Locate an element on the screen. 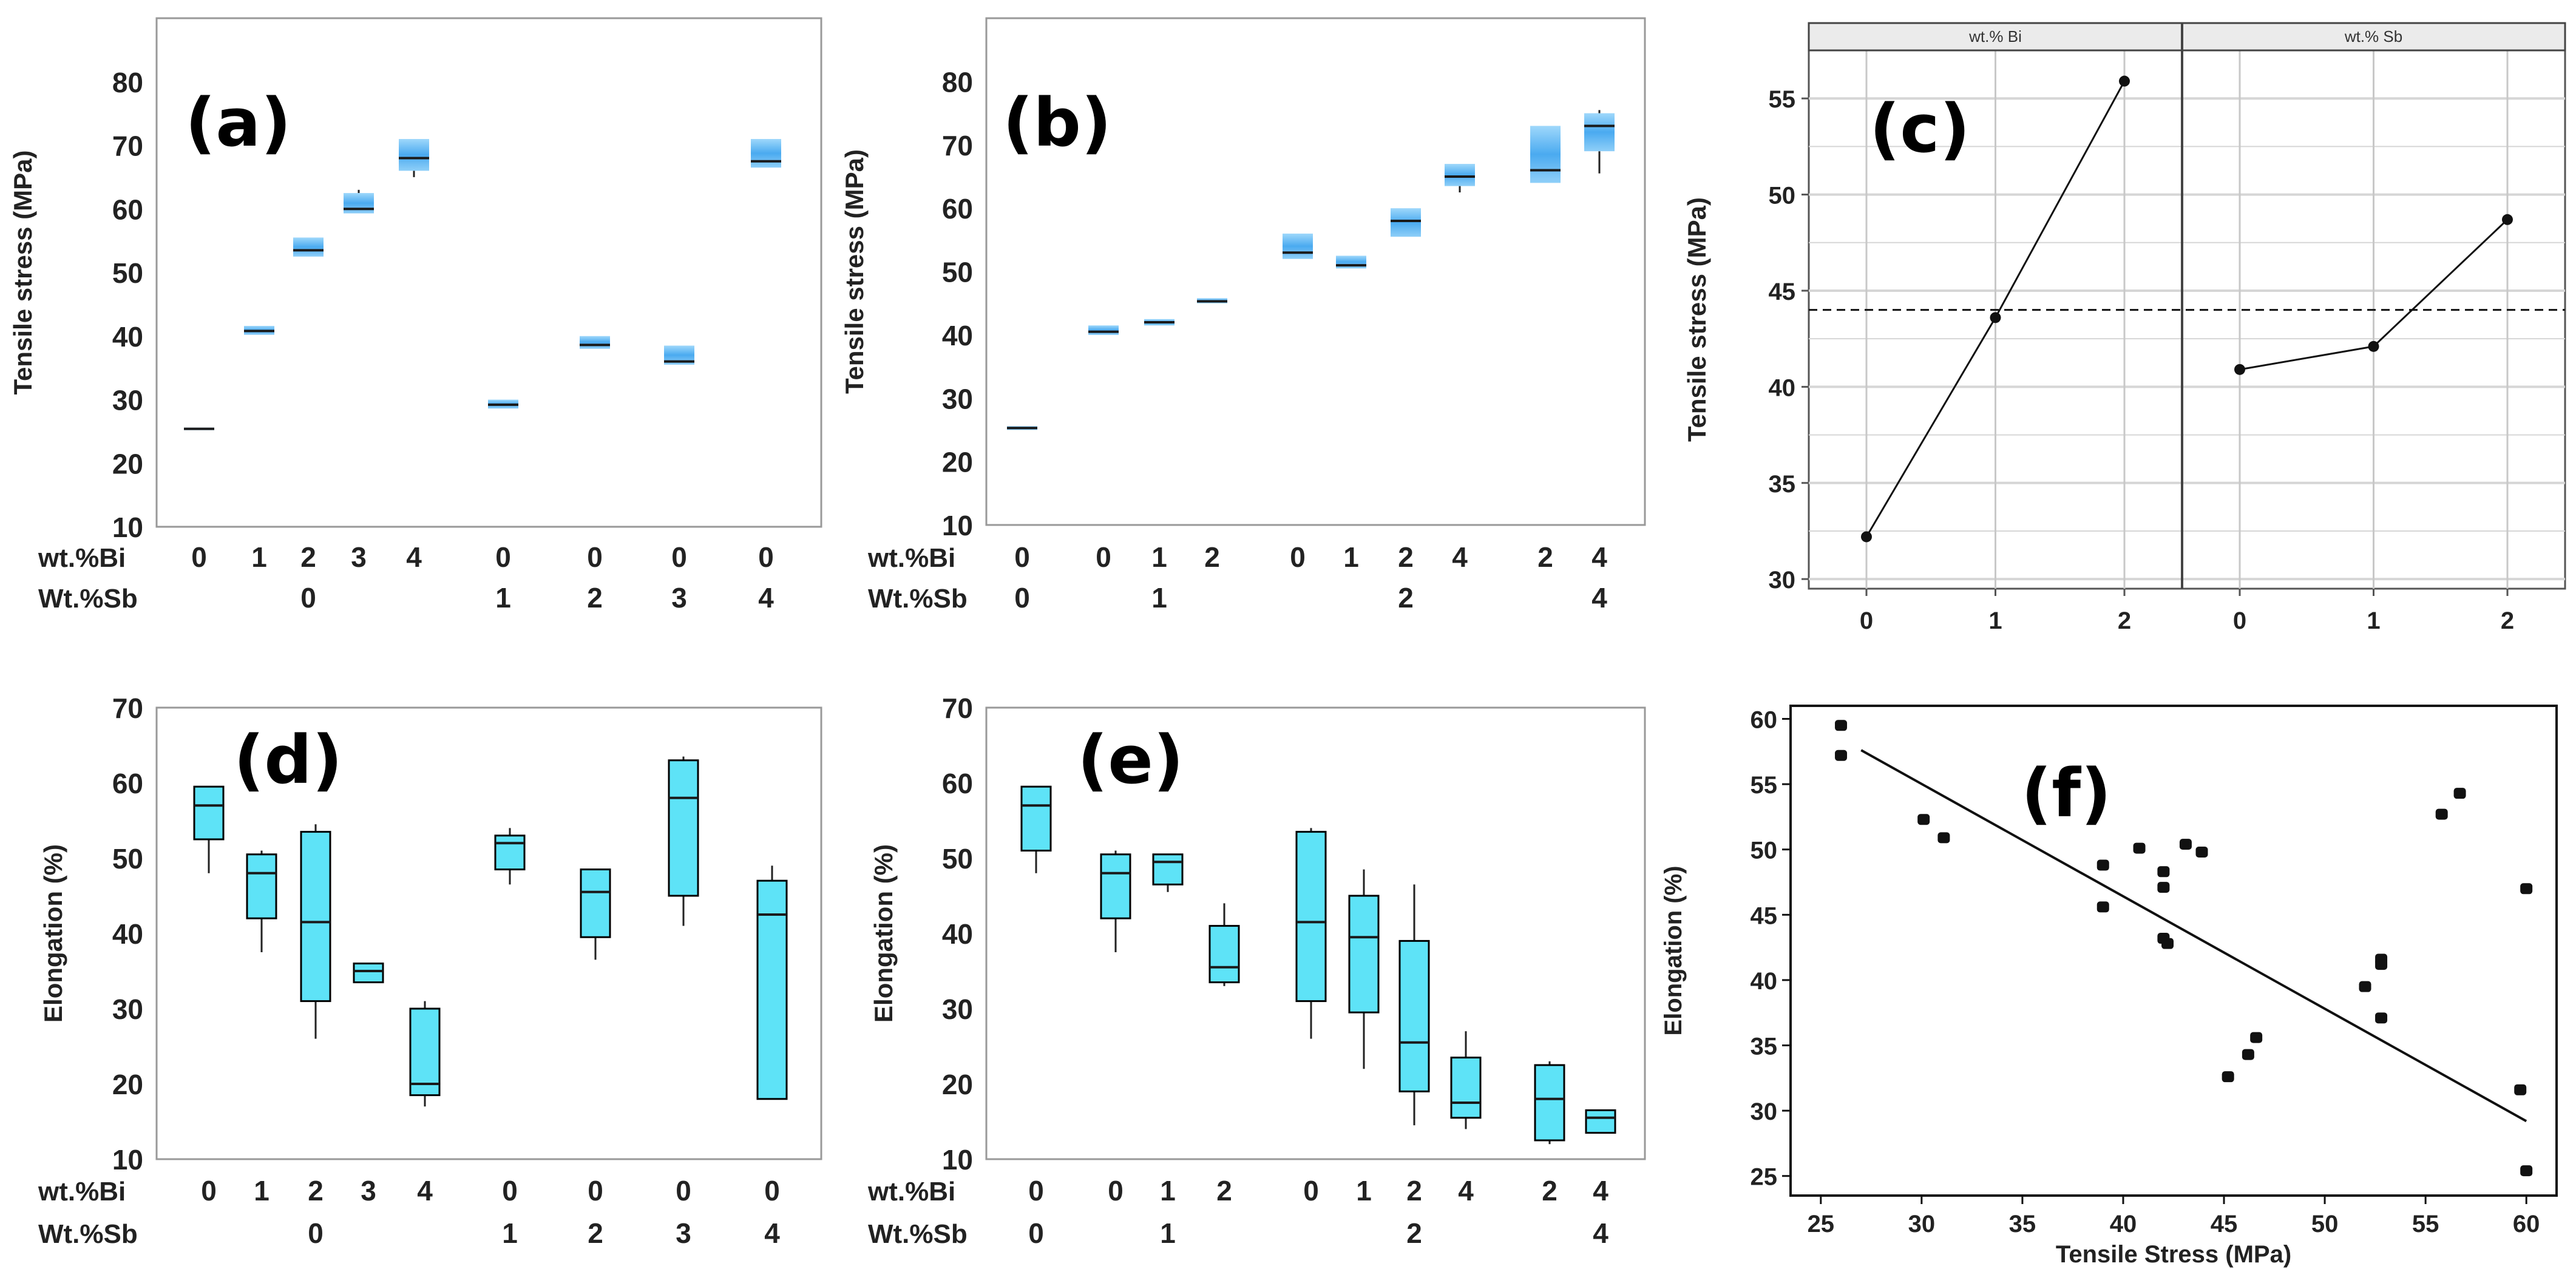  panel-label: (d) is located at coordinates (288, 760).